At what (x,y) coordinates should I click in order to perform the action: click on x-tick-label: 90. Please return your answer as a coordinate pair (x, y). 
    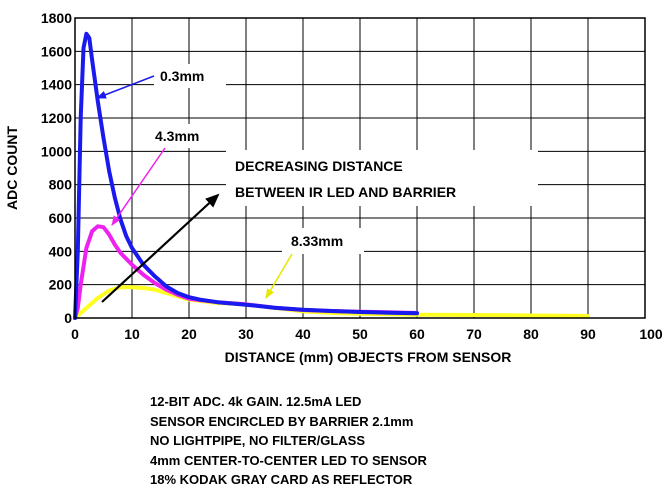
    Looking at the image, I should click on (588, 334).